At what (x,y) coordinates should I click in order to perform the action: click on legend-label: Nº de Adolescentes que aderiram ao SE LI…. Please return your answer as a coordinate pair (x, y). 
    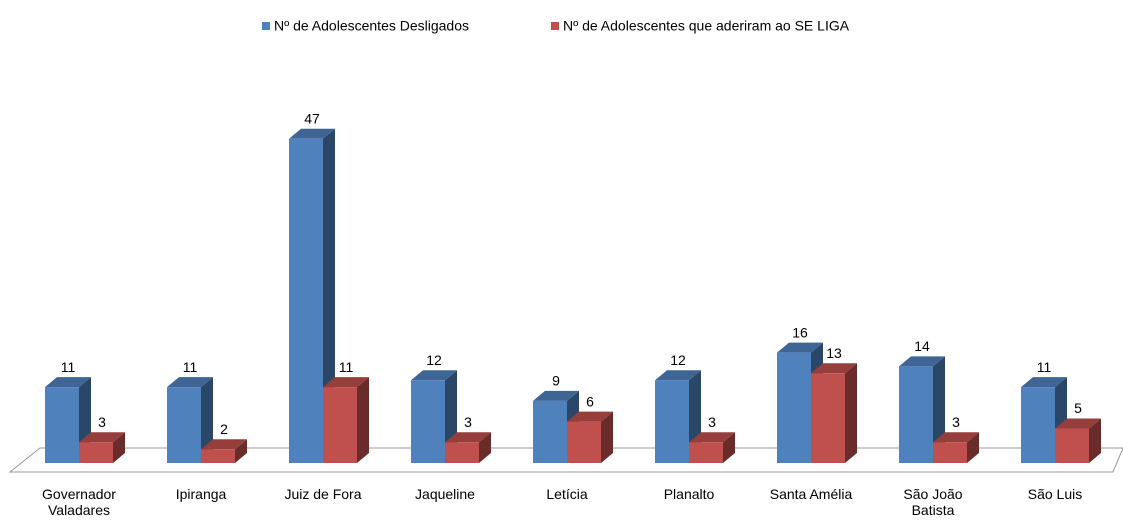
    Looking at the image, I should click on (706, 26).